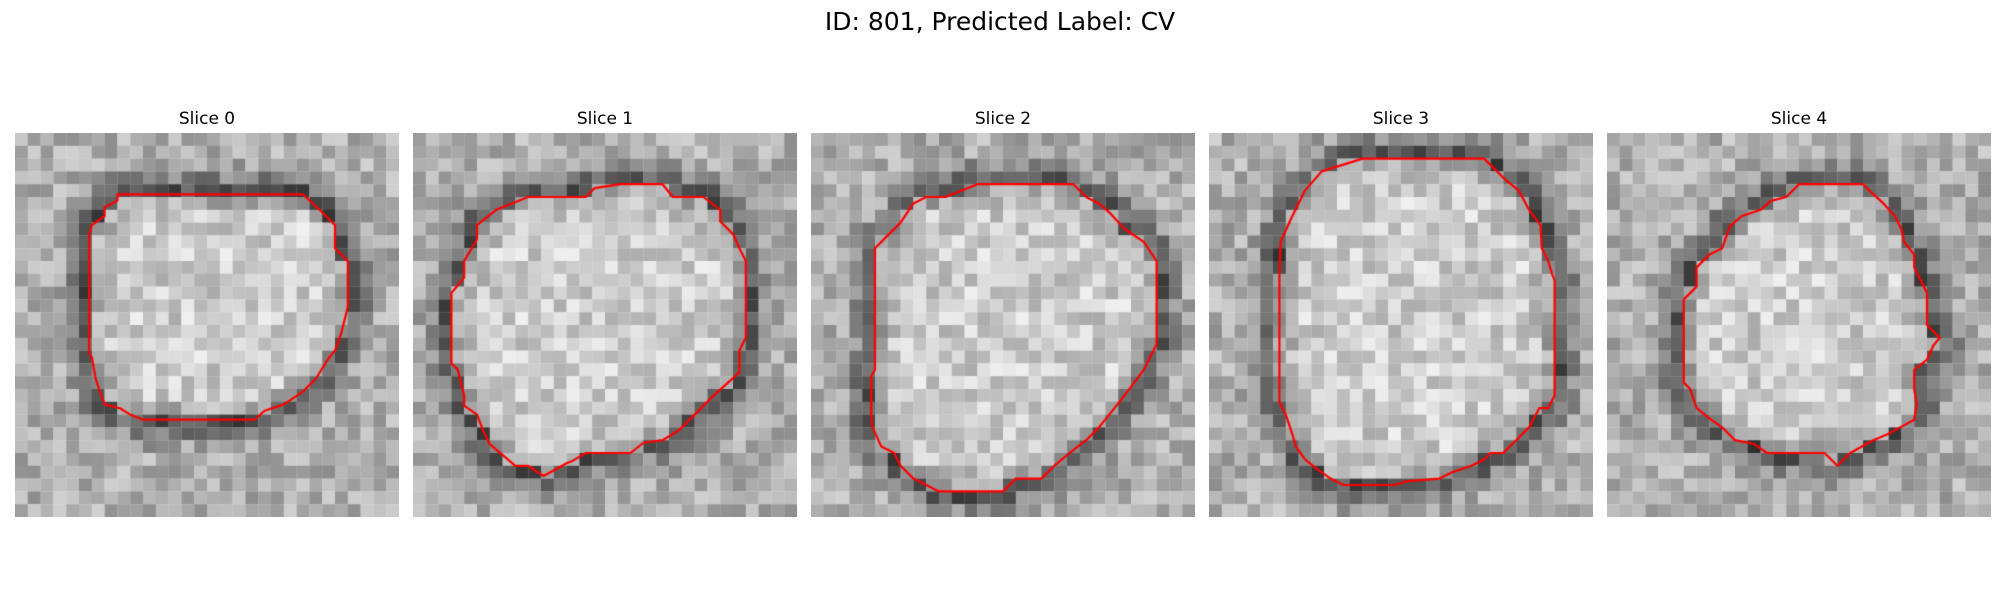 This screenshot has height=600, width=2000. What do you see at coordinates (1000, 21) in the screenshot?
I see `figure-title: ID: 801, Predicted Label: CV` at bounding box center [1000, 21].